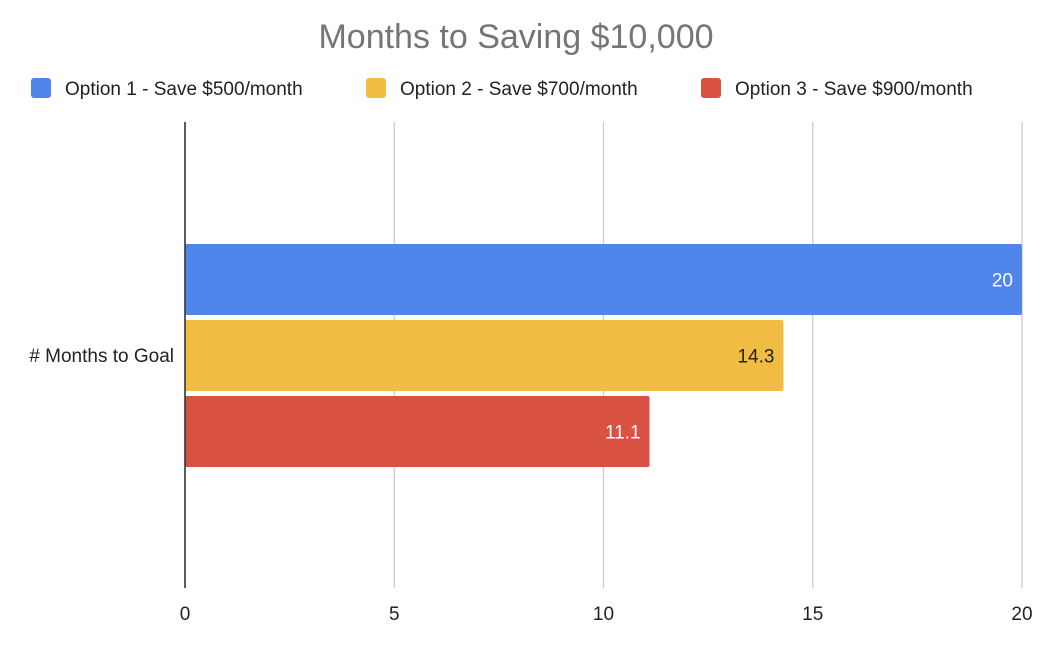 The width and height of the screenshot is (1048, 650). Describe the element at coordinates (1002, 281) in the screenshot. I see `bar-data-label: 20` at that location.